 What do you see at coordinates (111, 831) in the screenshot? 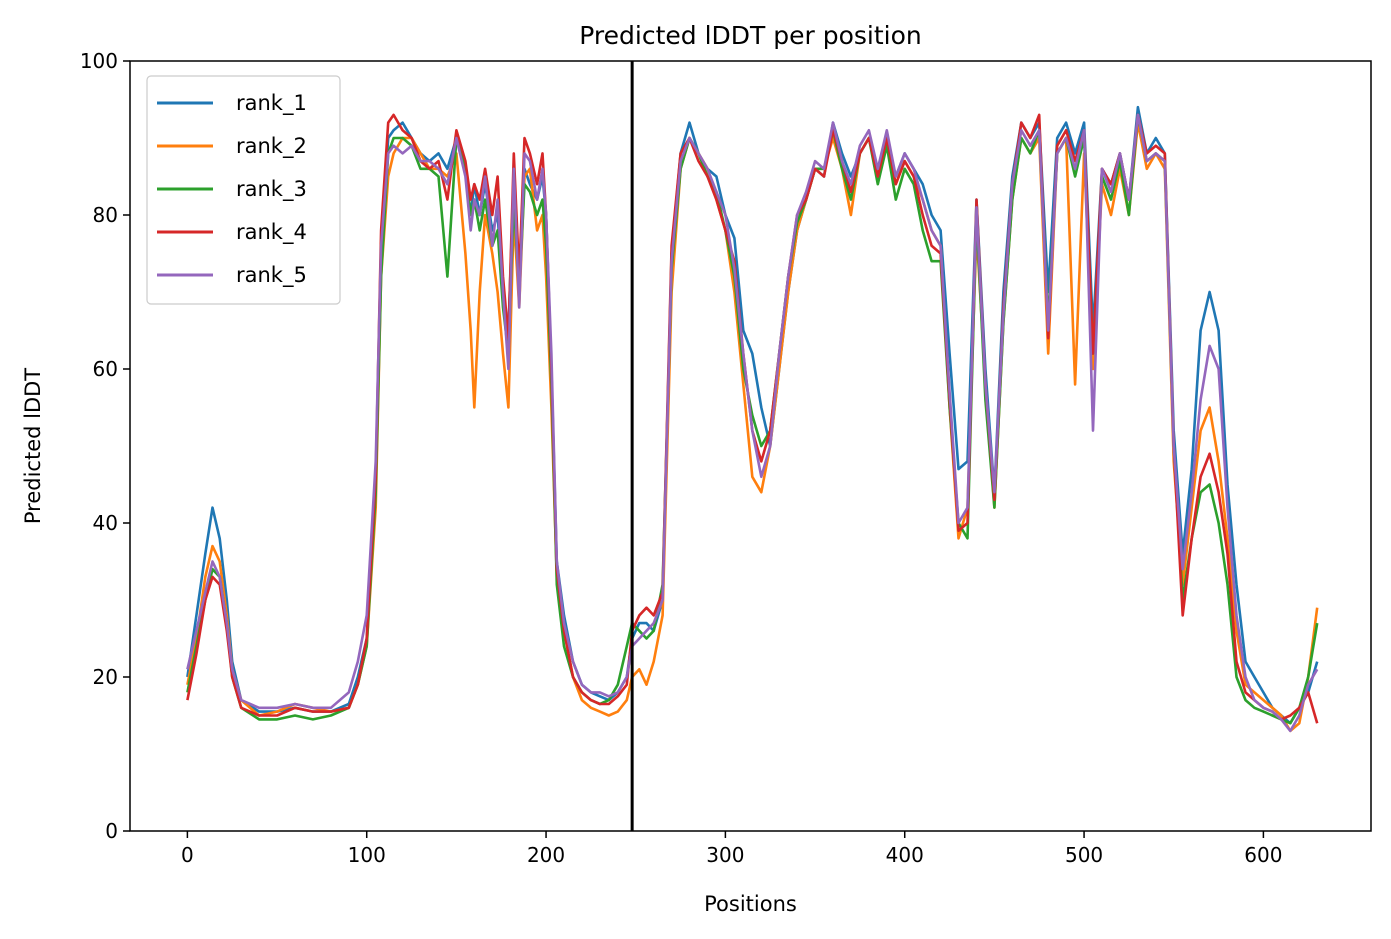
I see `y-tick-label: 0` at bounding box center [111, 831].